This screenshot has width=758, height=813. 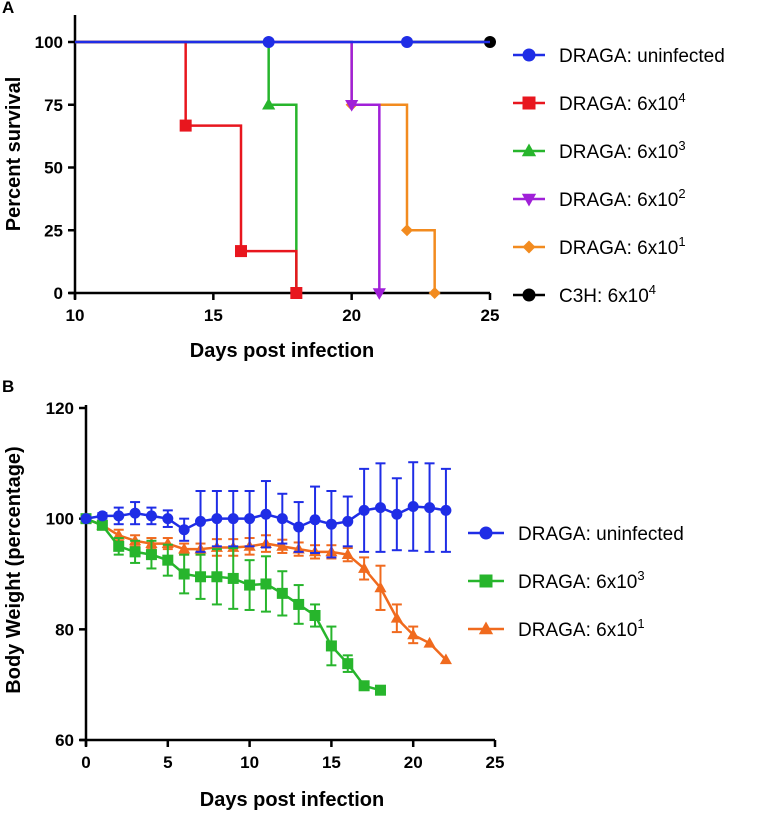 What do you see at coordinates (60, 408) in the screenshot?
I see `y-tick-label: 120` at bounding box center [60, 408].